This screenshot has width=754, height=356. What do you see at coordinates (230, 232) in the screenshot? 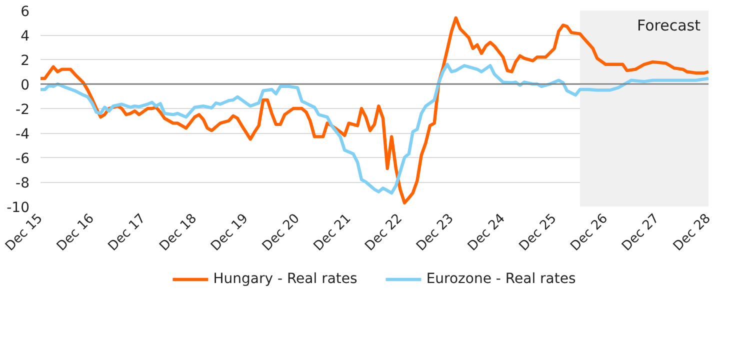
I see `x-tick-label: Dec 19` at bounding box center [230, 232].